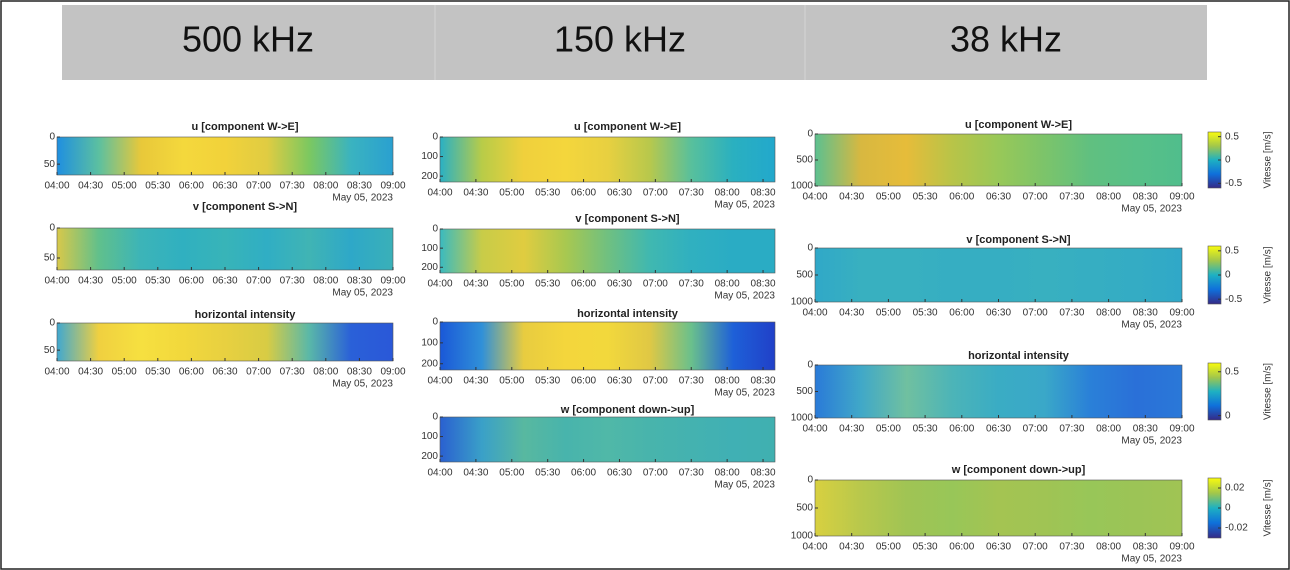  What do you see at coordinates (1232, 371) in the screenshot?
I see `colorbar-tick-label: 0.5` at bounding box center [1232, 371].